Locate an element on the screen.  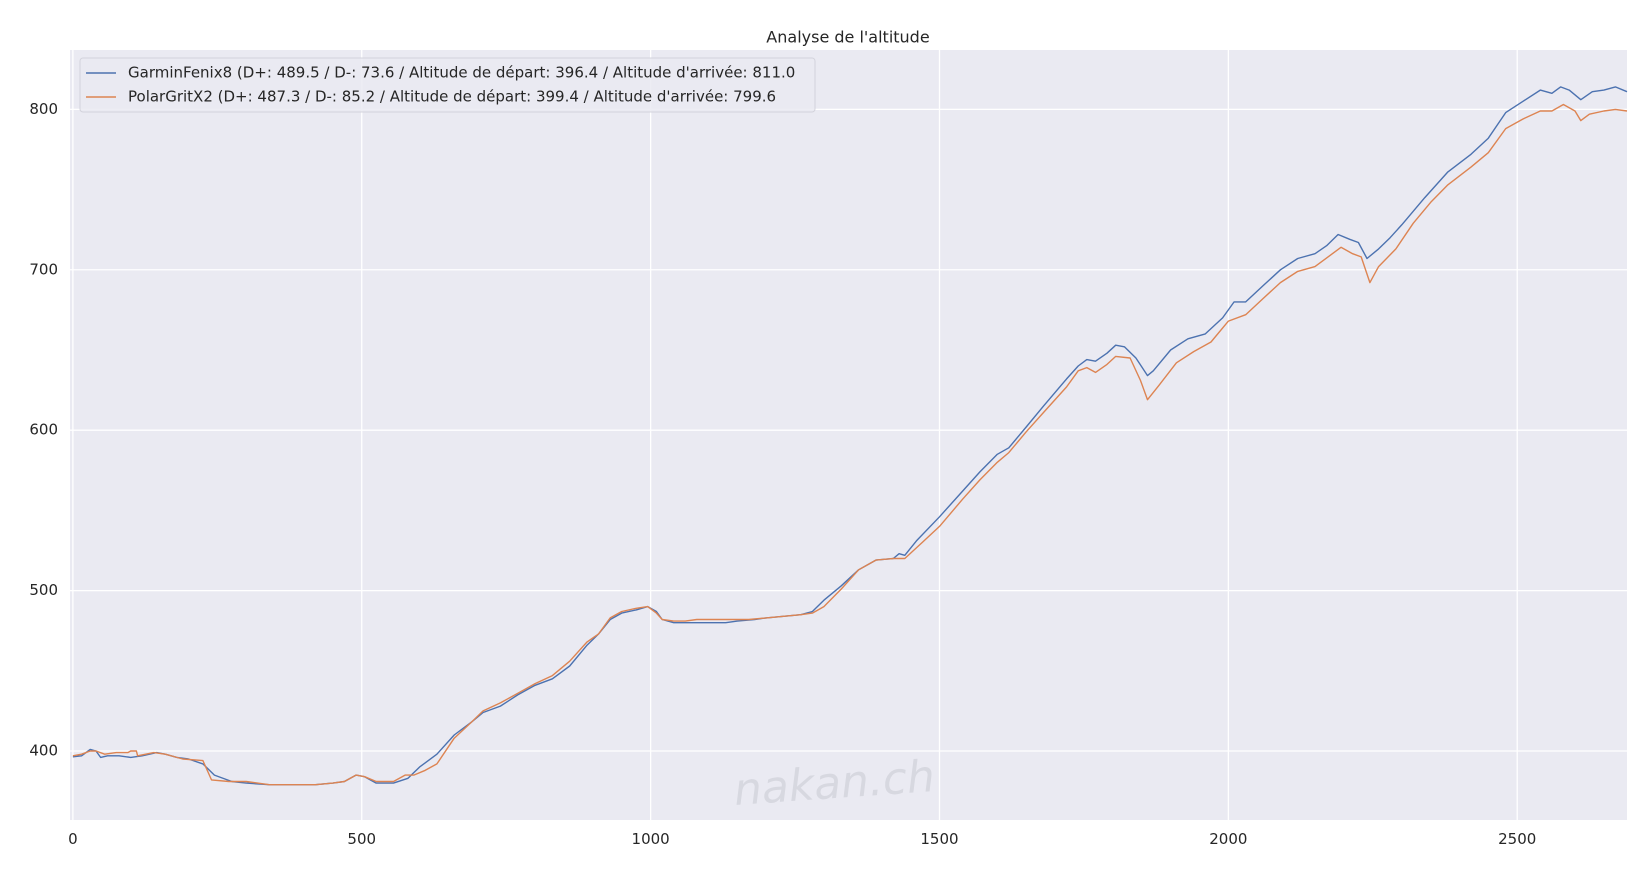
y-axis-ticks: 400 500 600 700 800 is located at coordinates (43, 430).